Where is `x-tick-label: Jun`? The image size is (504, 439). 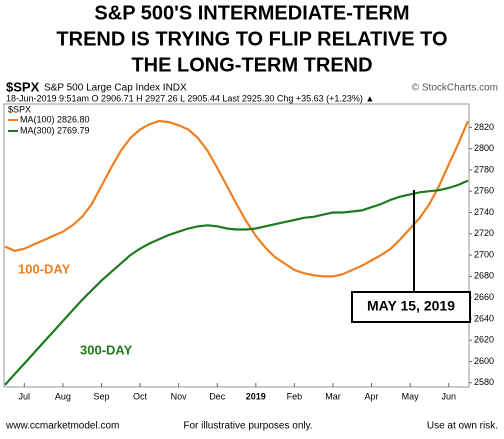 x-tick-label: Jun is located at coordinates (448, 396).